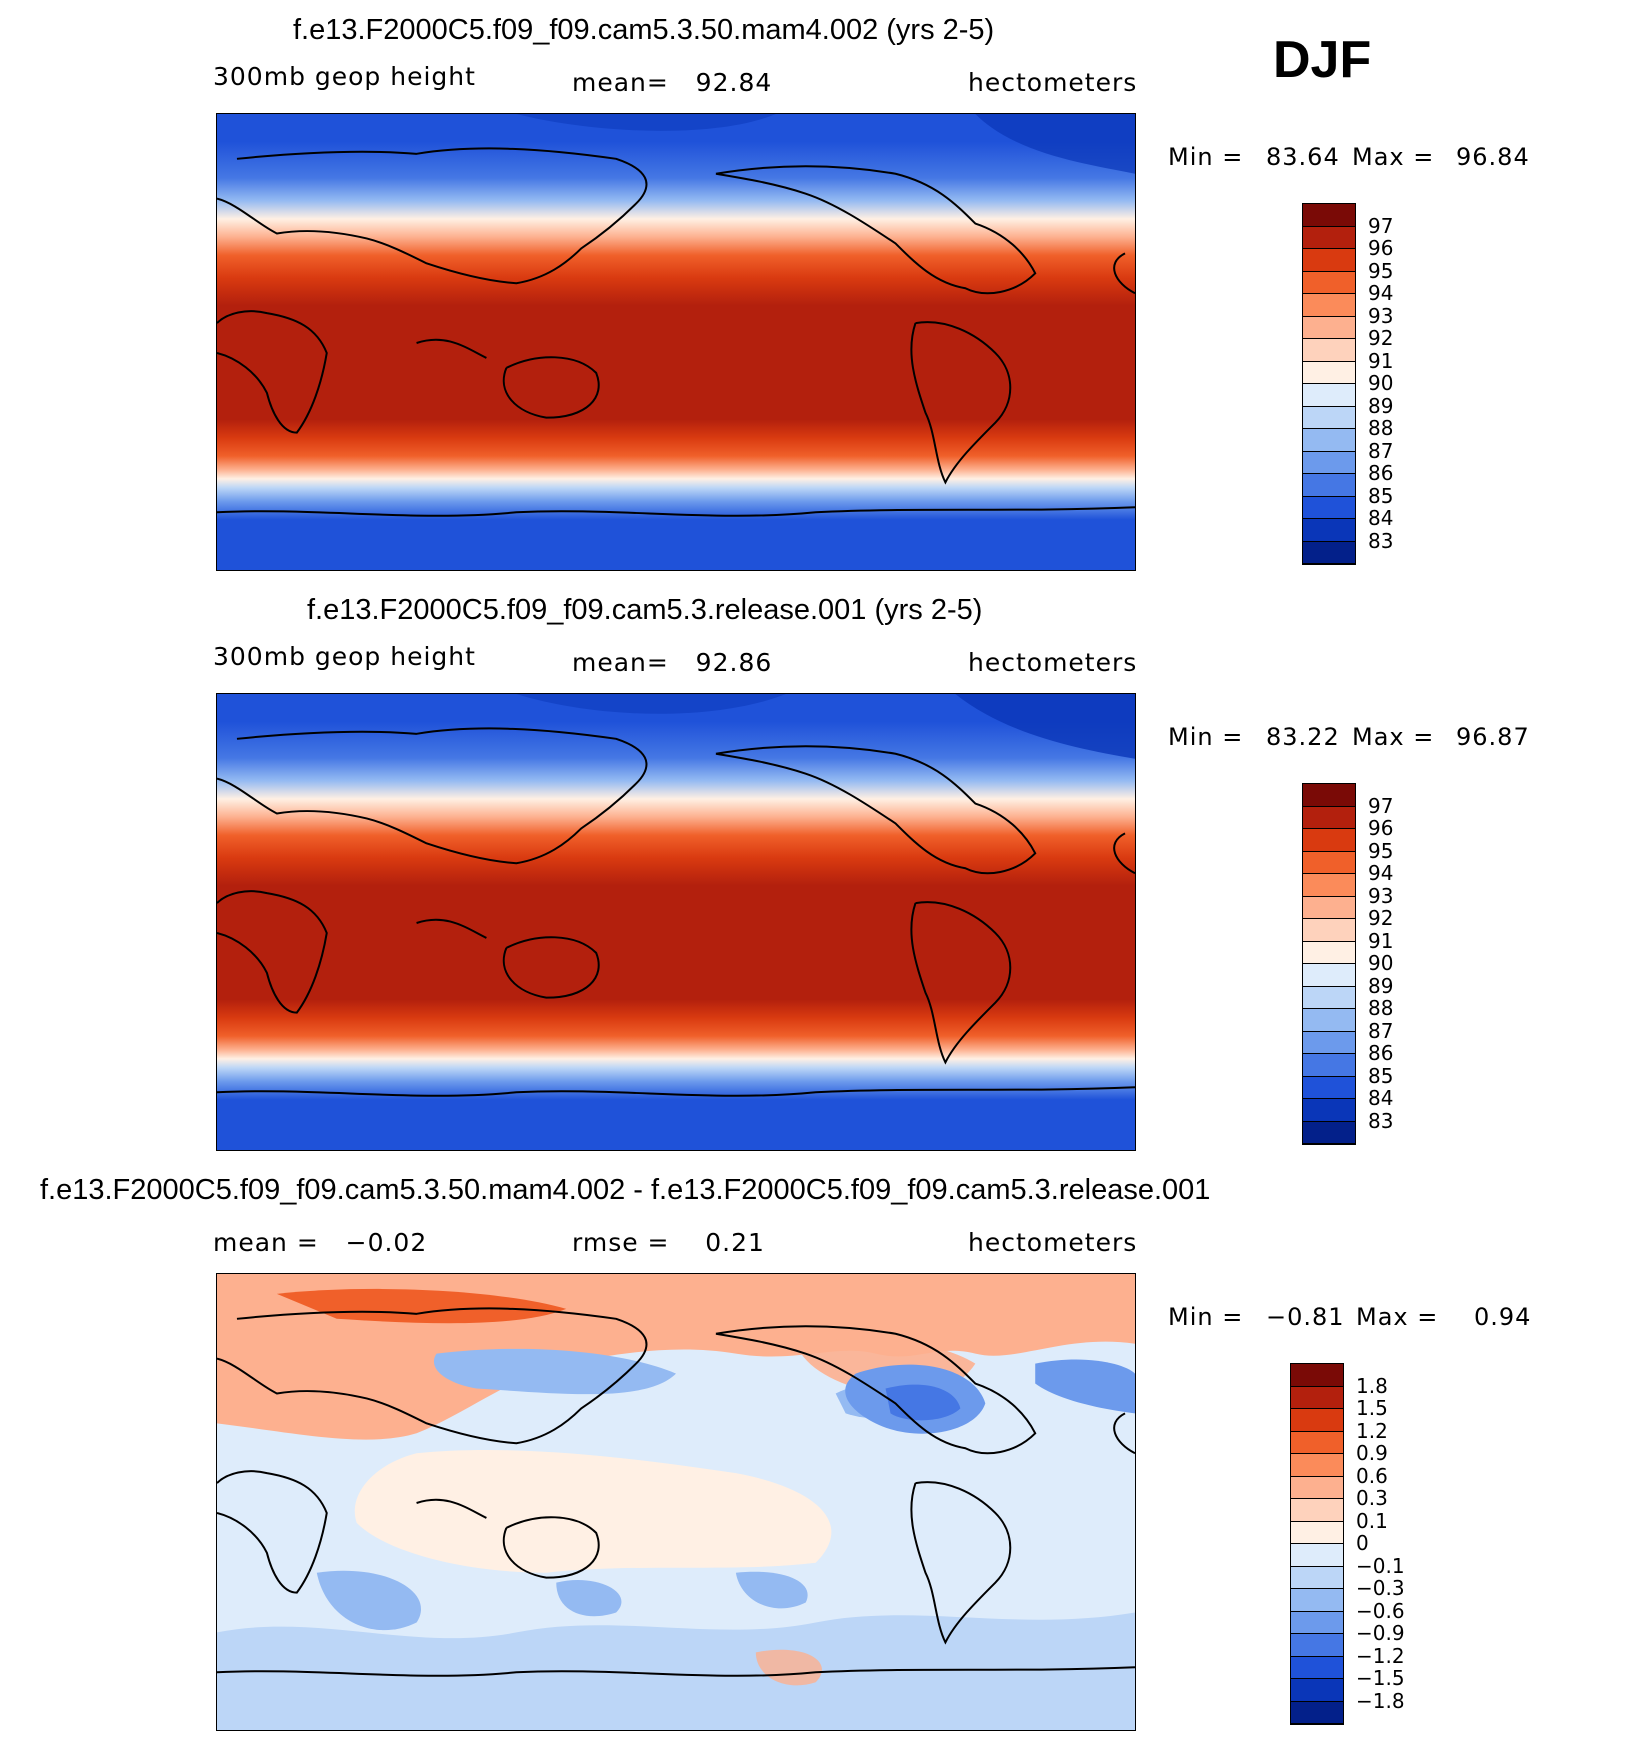 This screenshot has height=1758, width=1649. Describe the element at coordinates (1362, 1543) in the screenshot. I see `colorbar-label: 0` at that location.